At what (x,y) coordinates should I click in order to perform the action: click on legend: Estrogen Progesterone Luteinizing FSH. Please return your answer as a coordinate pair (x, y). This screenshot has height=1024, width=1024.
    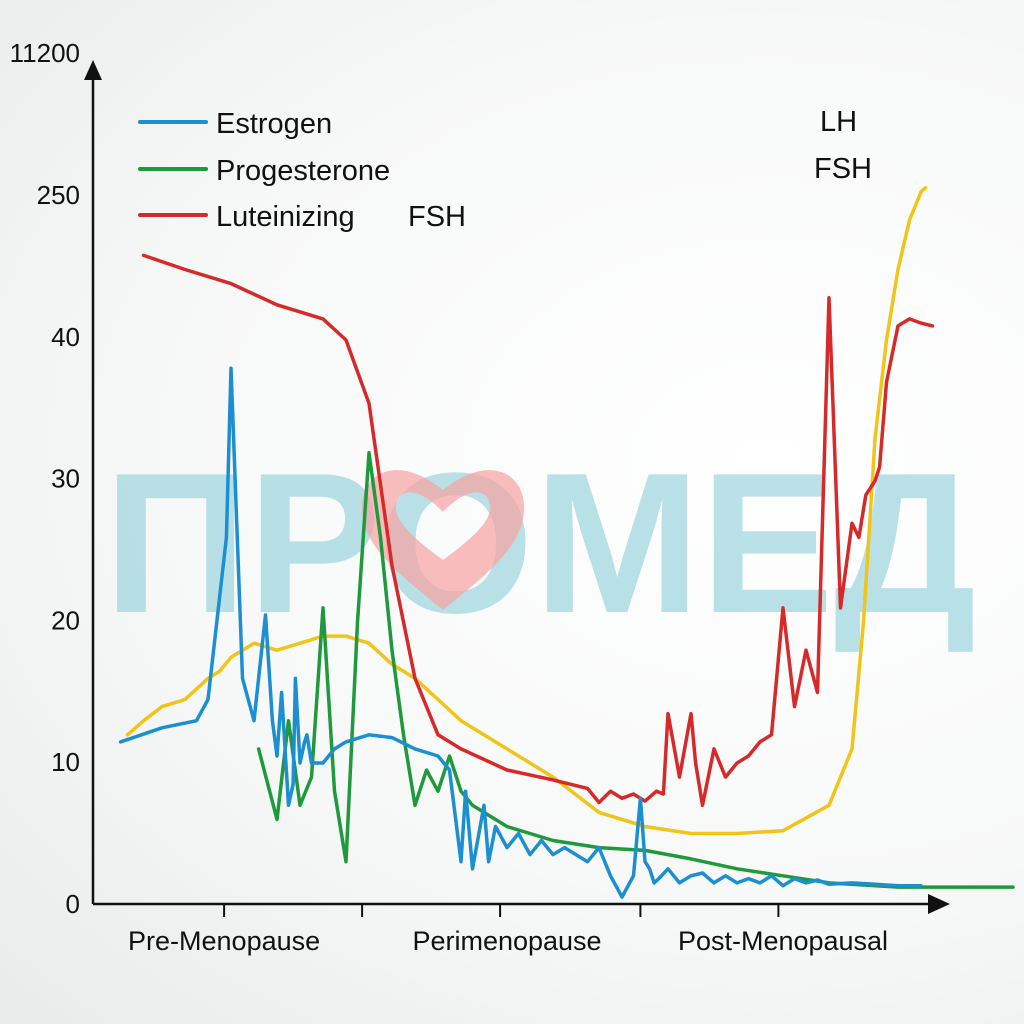
    Looking at the image, I should click on (302, 170).